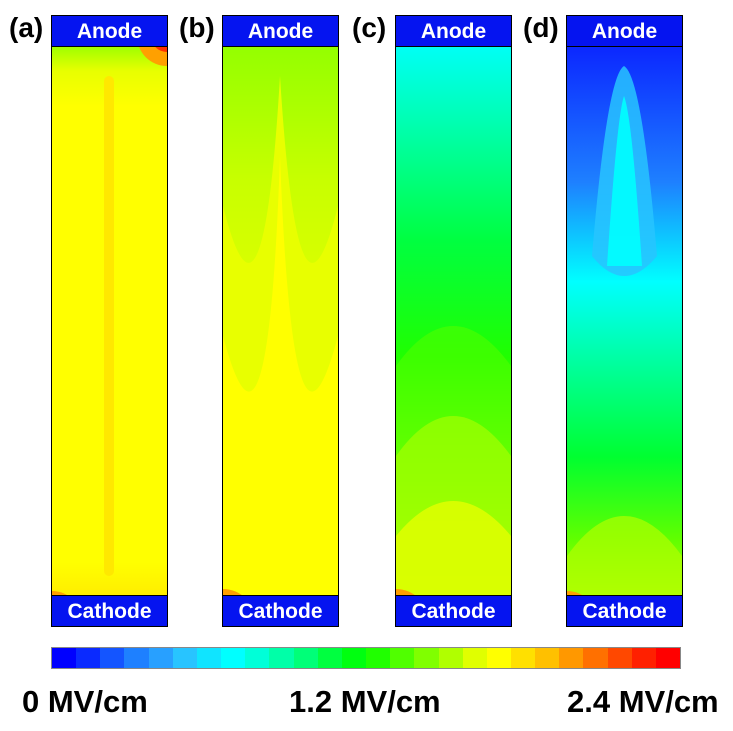 The height and width of the screenshot is (731, 733). I want to click on cathode-electrode-d: Cathode, so click(624, 611).